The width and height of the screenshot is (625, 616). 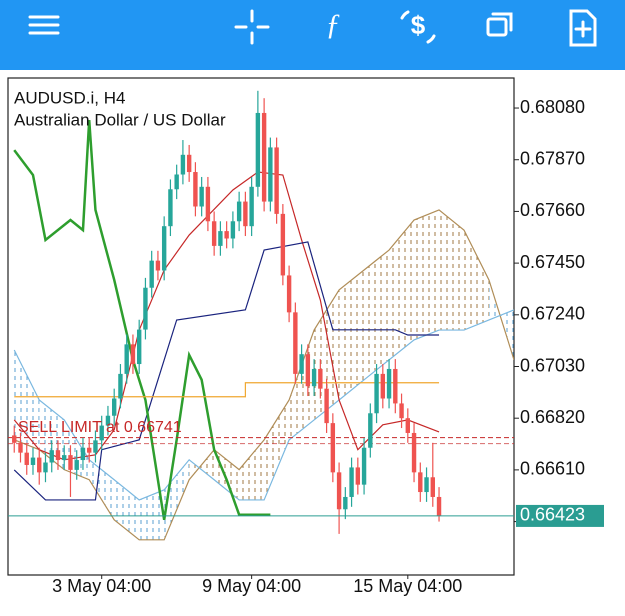 I want to click on y-tick-label: 0.68080, so click(x=552, y=107).